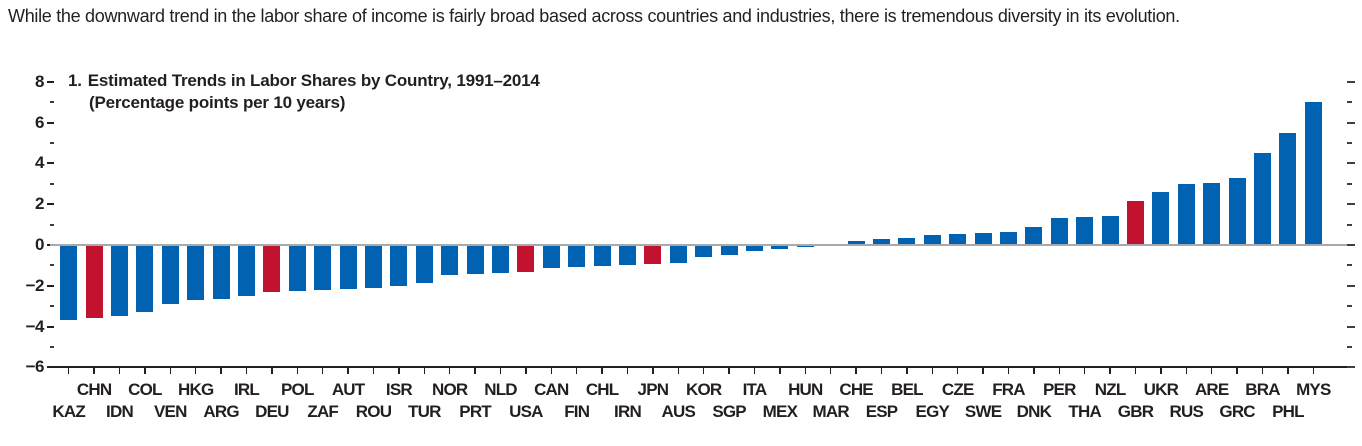 The image size is (1362, 446). Describe the element at coordinates (500, 371) in the screenshot. I see `x-tick-NLD` at that location.